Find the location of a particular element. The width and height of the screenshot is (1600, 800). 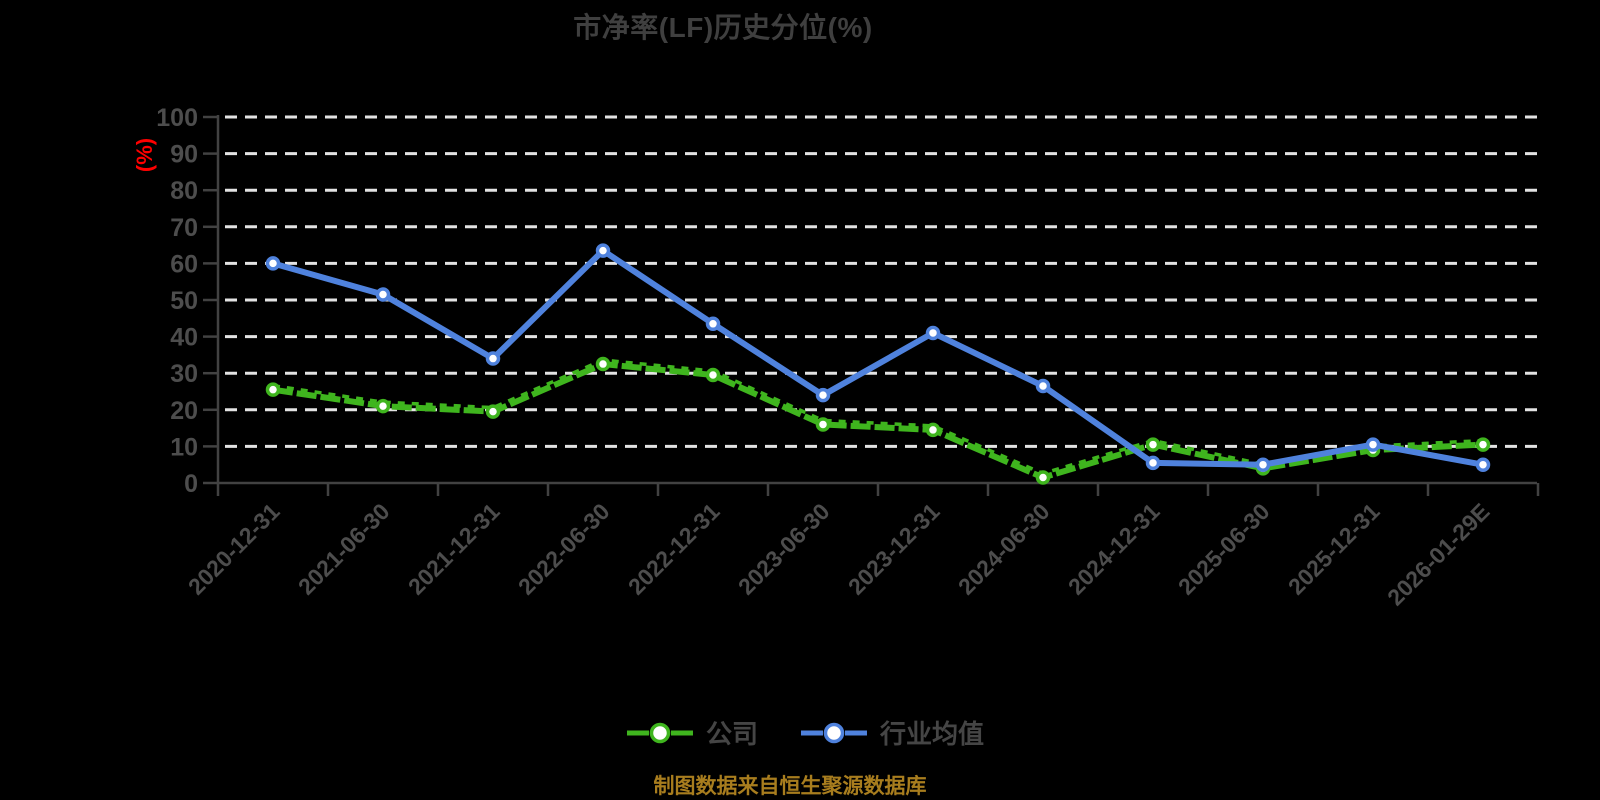

company-line-marker-icon is located at coordinates (659, 732).